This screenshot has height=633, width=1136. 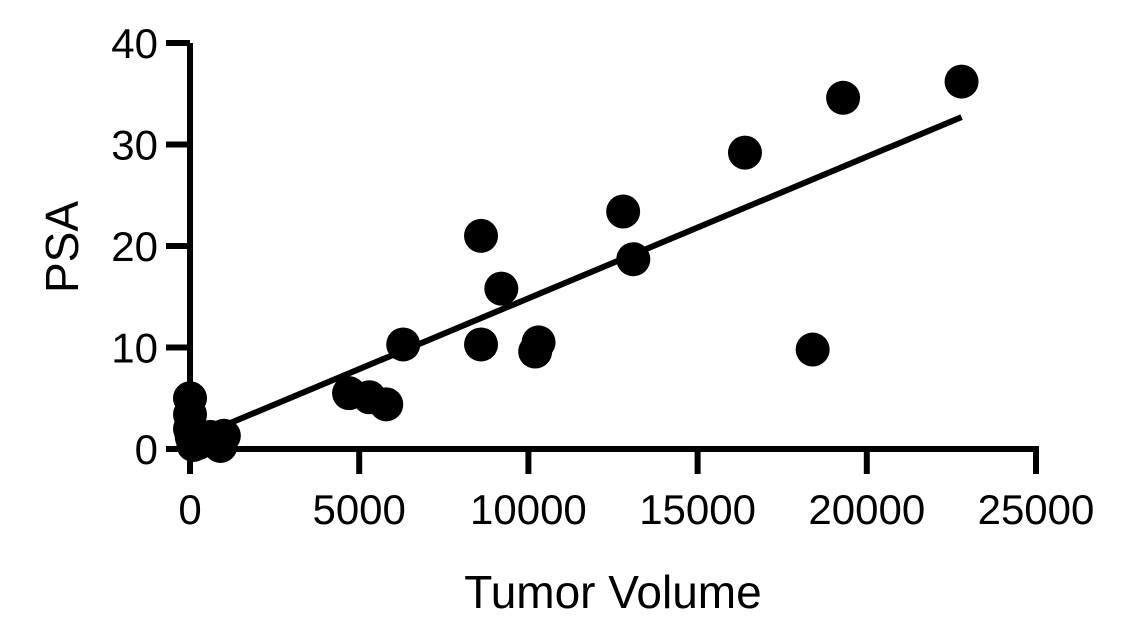 What do you see at coordinates (134, 145) in the screenshot?
I see `y-tick-label: 30` at bounding box center [134, 145].